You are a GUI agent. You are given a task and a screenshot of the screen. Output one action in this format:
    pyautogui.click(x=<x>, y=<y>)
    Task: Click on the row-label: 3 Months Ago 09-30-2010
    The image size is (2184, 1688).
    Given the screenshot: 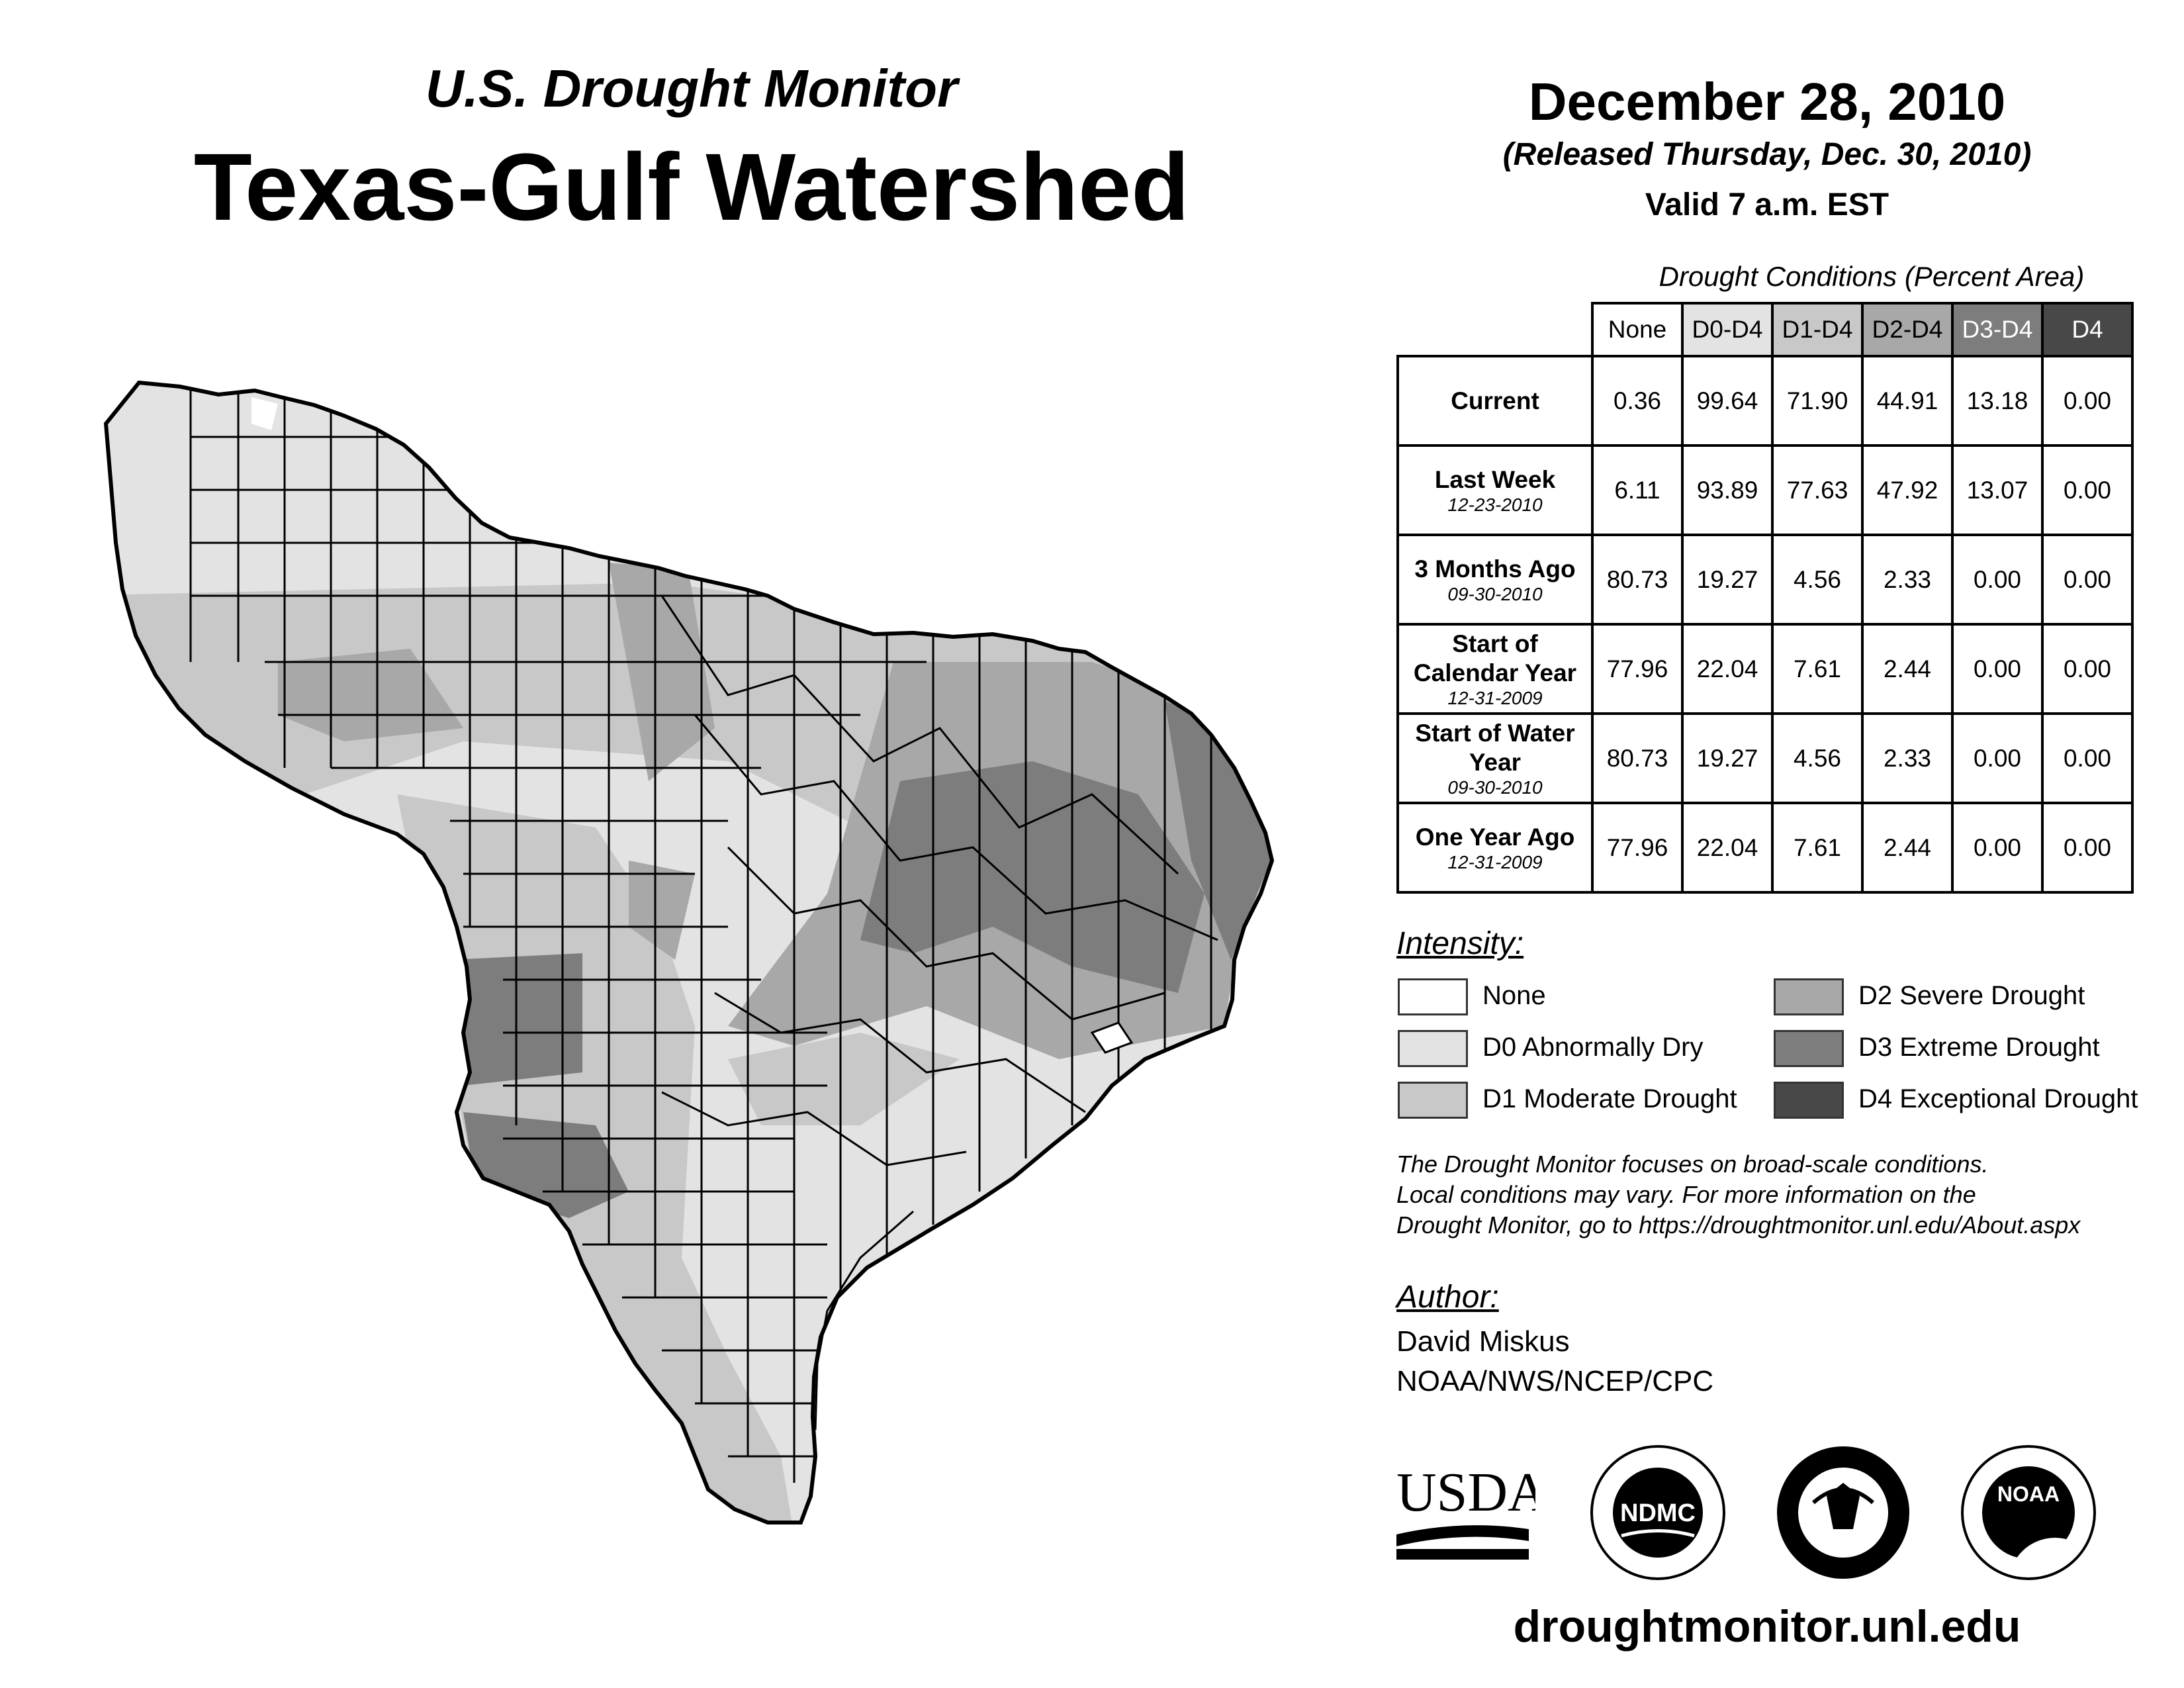 What is the action you would take?
    pyautogui.click(x=1495, y=580)
    